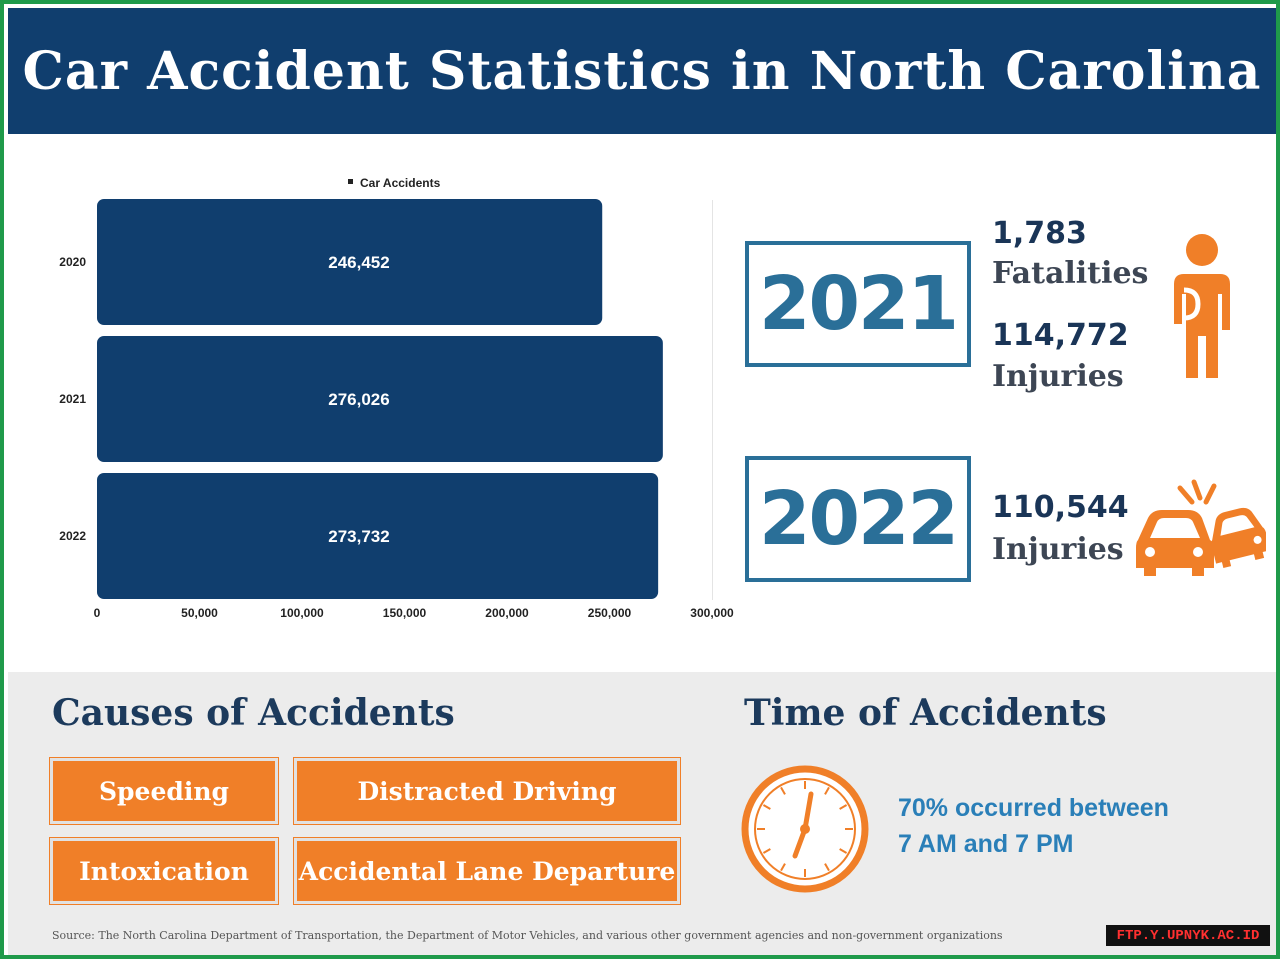  I want to click on time-description: 70% occurred between 7 AM and 7 PM, so click(1058, 826).